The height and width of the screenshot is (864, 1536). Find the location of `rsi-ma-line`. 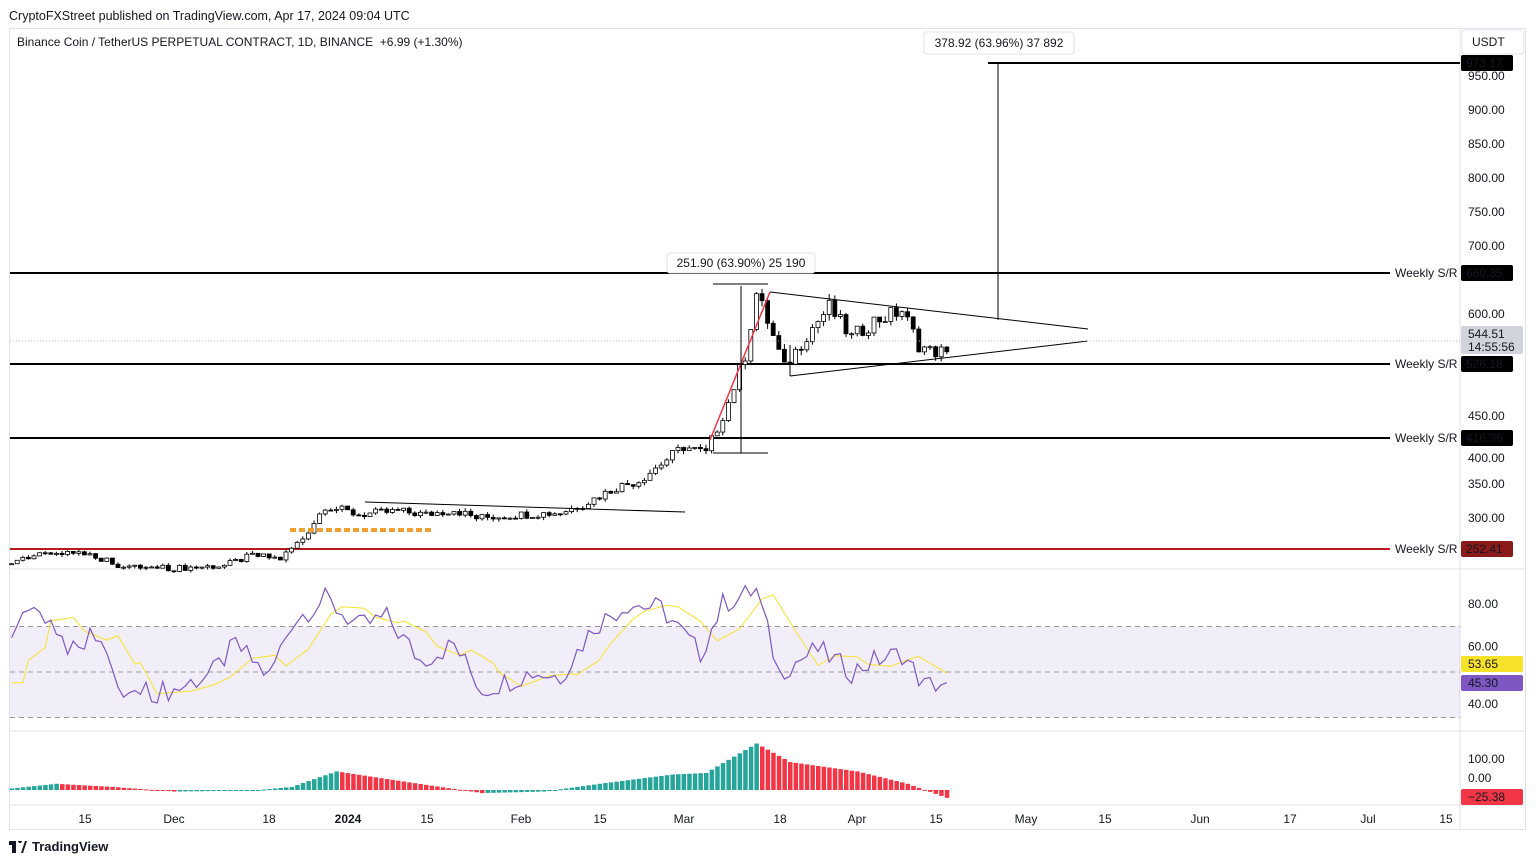

rsi-ma-line is located at coordinates (479, 644).